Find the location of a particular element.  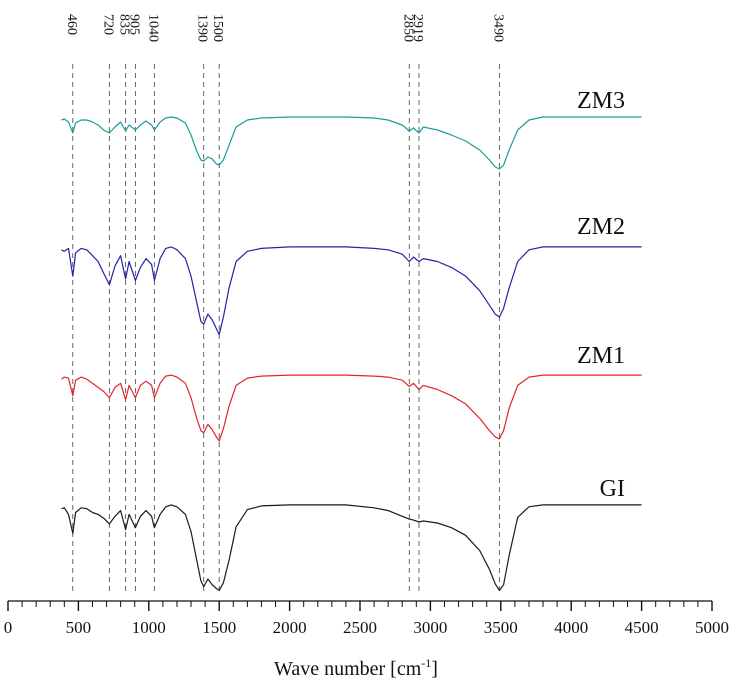

peak-marker-label: 2919 is located at coordinates (417, 28).